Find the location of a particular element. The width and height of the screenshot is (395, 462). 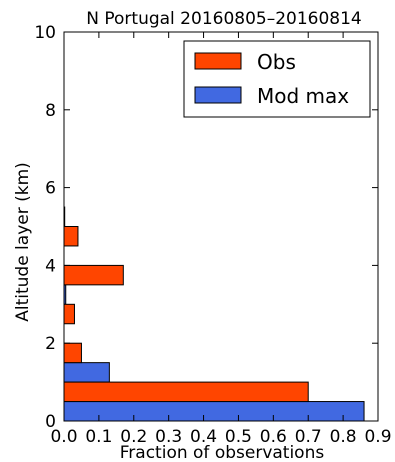

x-tick-label: 0.6 is located at coordinates (273, 437).